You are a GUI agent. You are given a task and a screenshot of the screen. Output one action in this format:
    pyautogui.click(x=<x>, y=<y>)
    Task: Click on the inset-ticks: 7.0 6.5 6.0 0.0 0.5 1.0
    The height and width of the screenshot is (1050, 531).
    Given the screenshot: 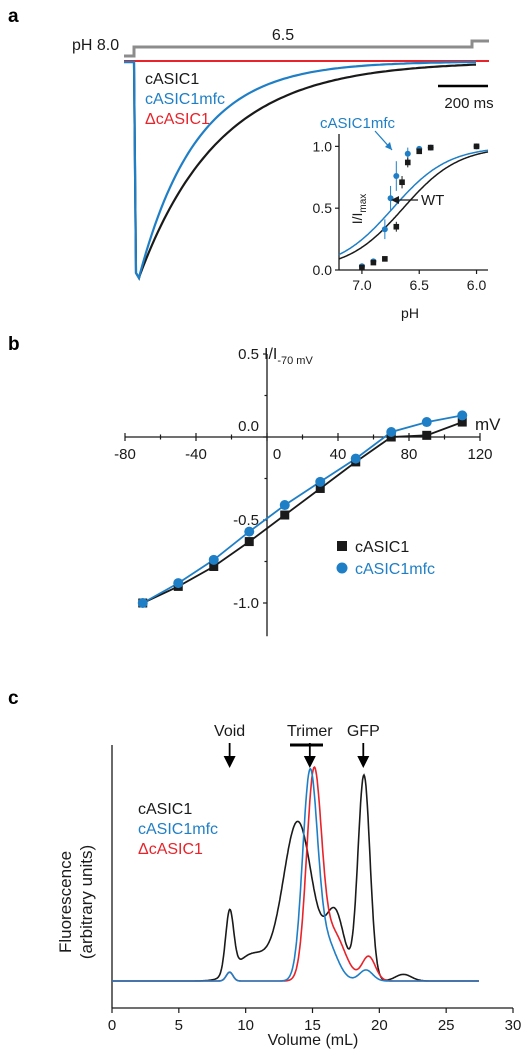 What is the action you would take?
    pyautogui.click(x=400, y=215)
    